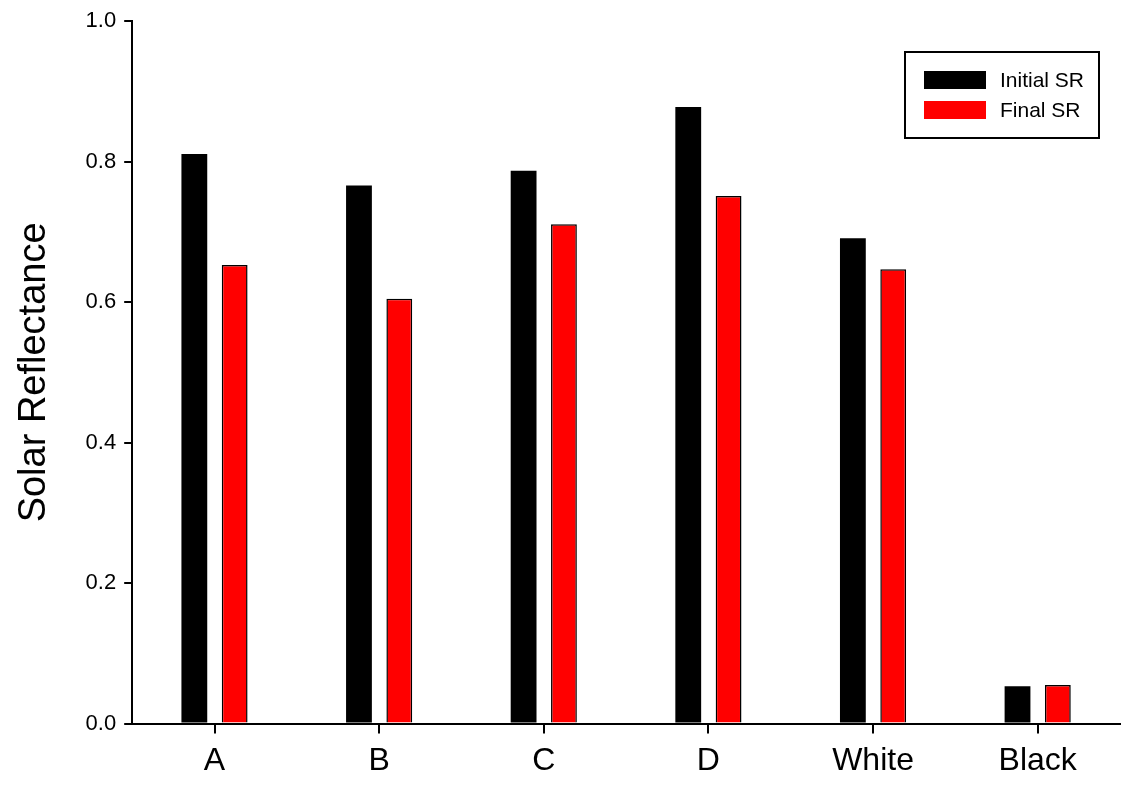  I want to click on x-tick-label: White, so click(873, 758).